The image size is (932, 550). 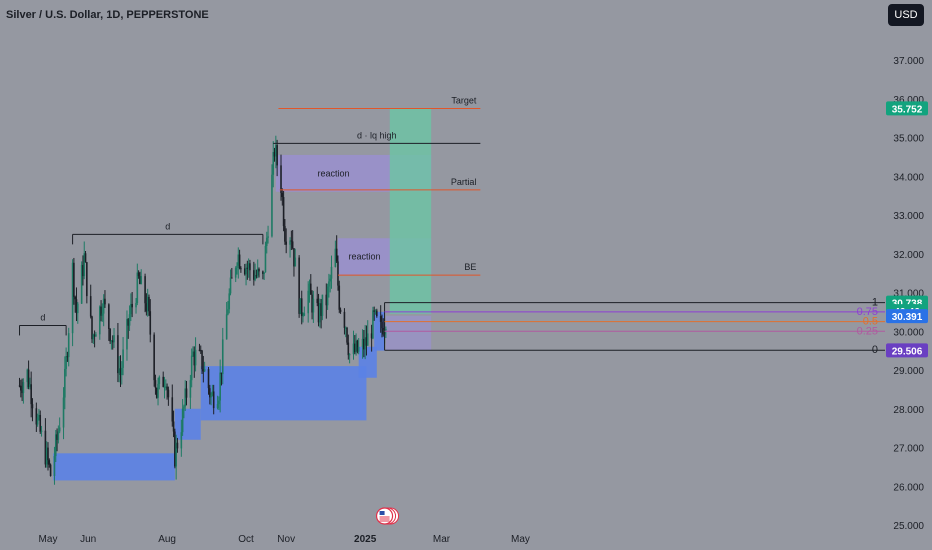 I want to click on y-tick-label: 29.000, so click(x=908, y=371).